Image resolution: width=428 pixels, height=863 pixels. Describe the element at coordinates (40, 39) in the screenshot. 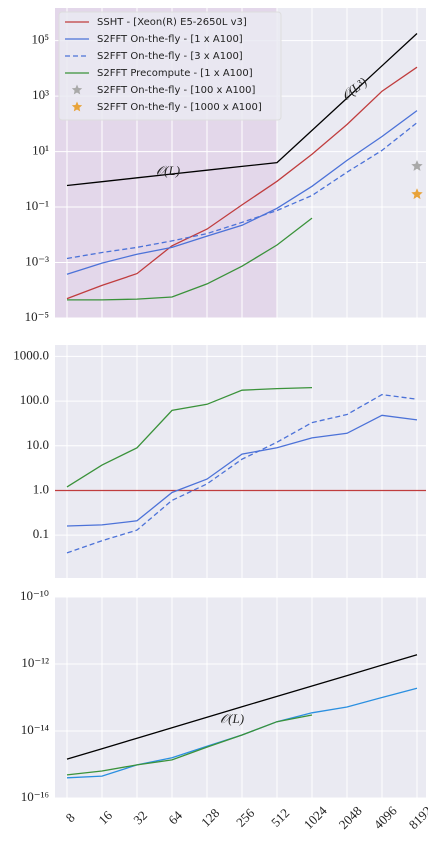

I see `y-tick-label: 10⁵` at that location.